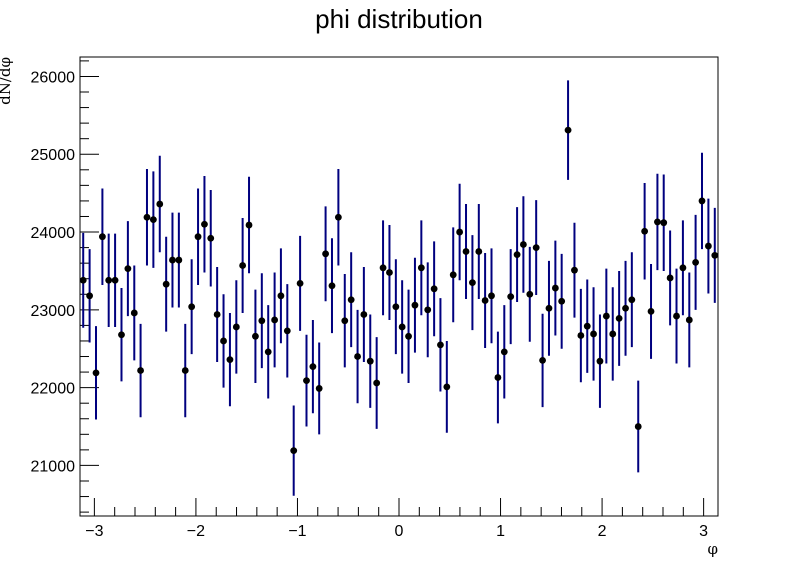  I want to click on y-tick-label: 21000, so click(53, 466).